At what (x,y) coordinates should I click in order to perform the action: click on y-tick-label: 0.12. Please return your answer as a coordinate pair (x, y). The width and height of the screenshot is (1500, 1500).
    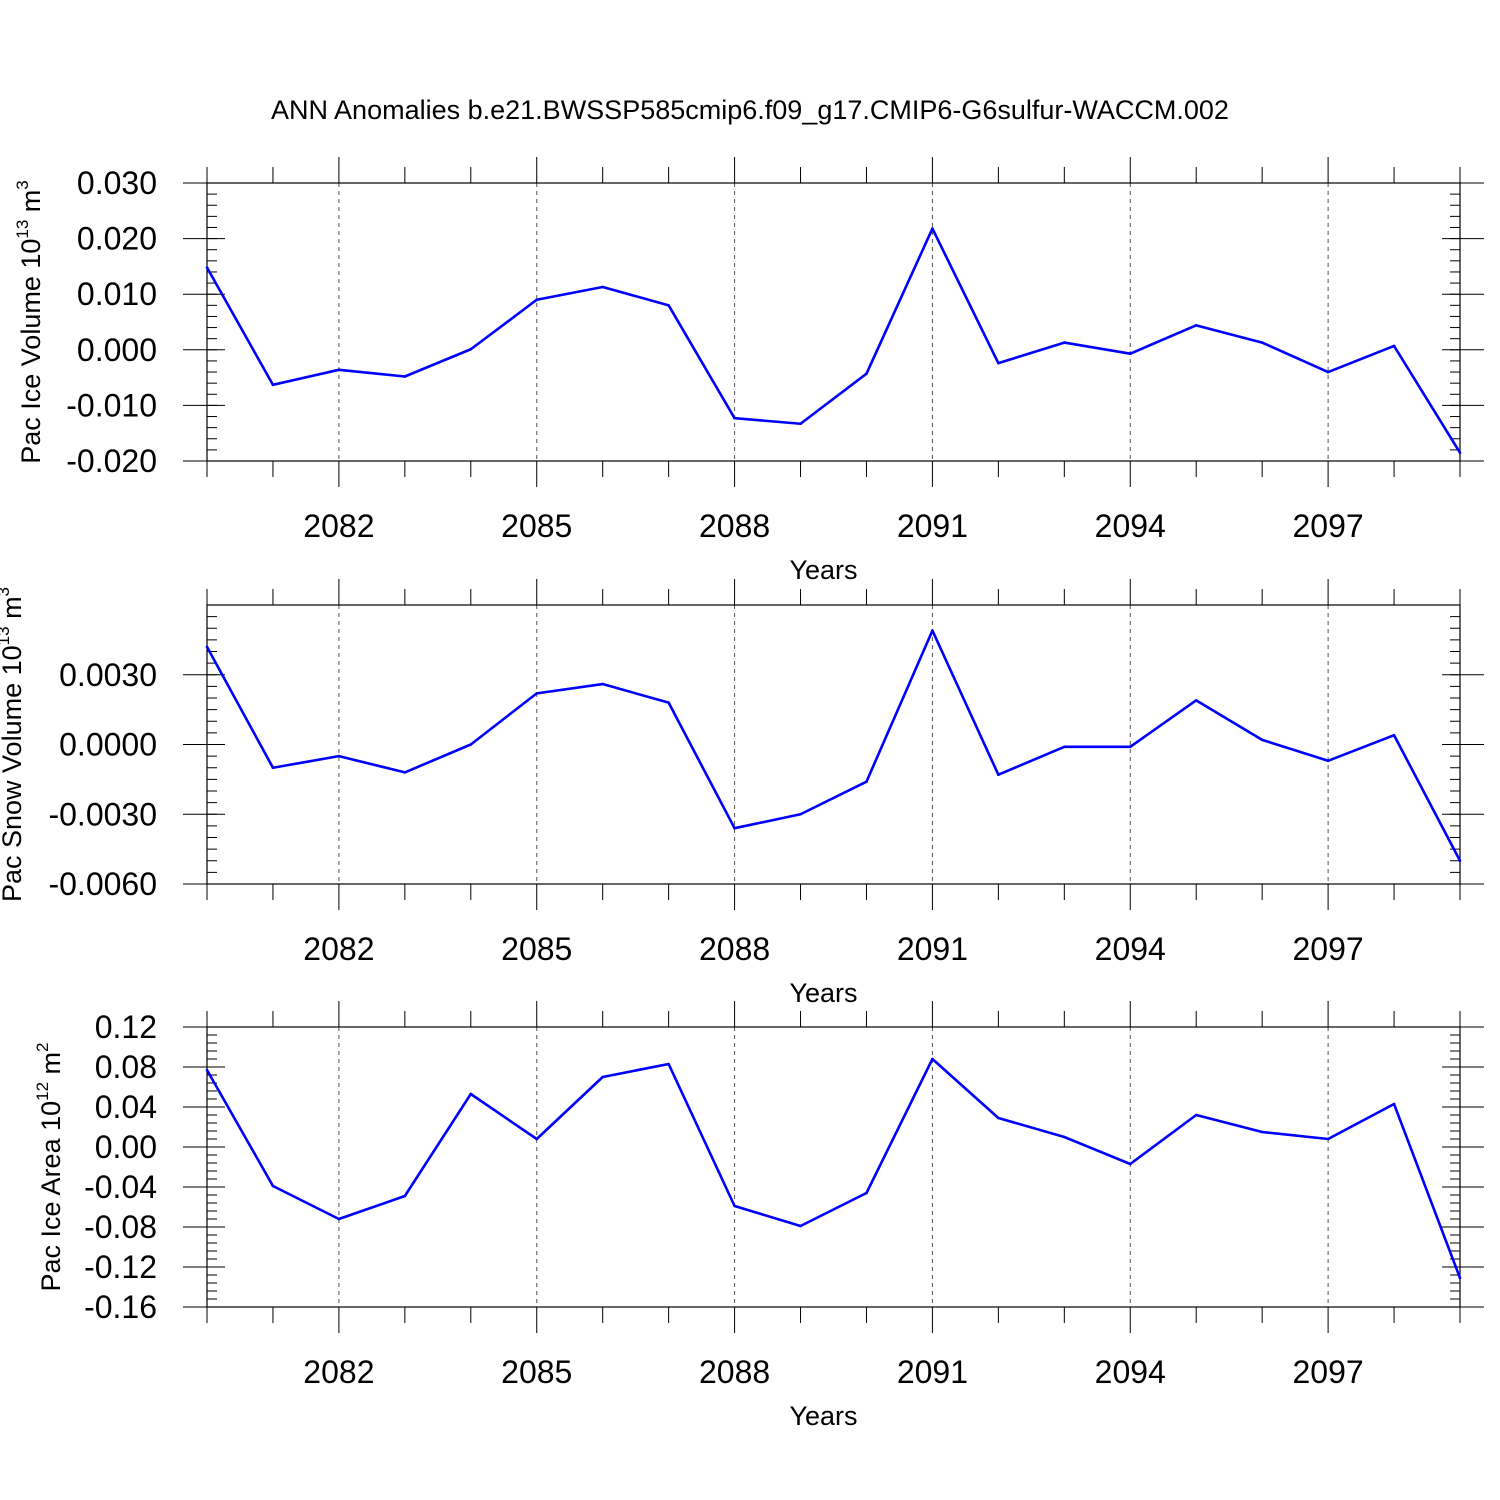
    Looking at the image, I should click on (126, 1027).